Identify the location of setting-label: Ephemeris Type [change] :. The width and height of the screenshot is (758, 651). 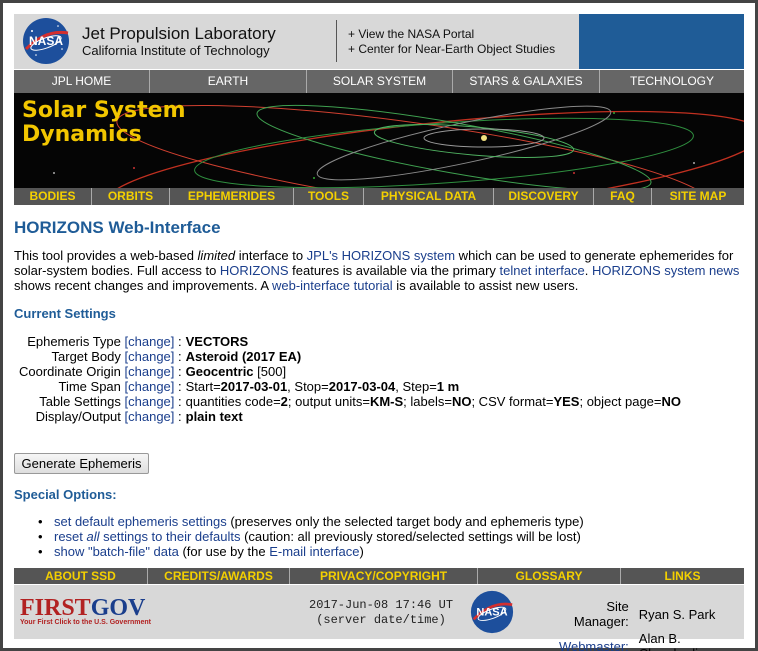
(104, 341).